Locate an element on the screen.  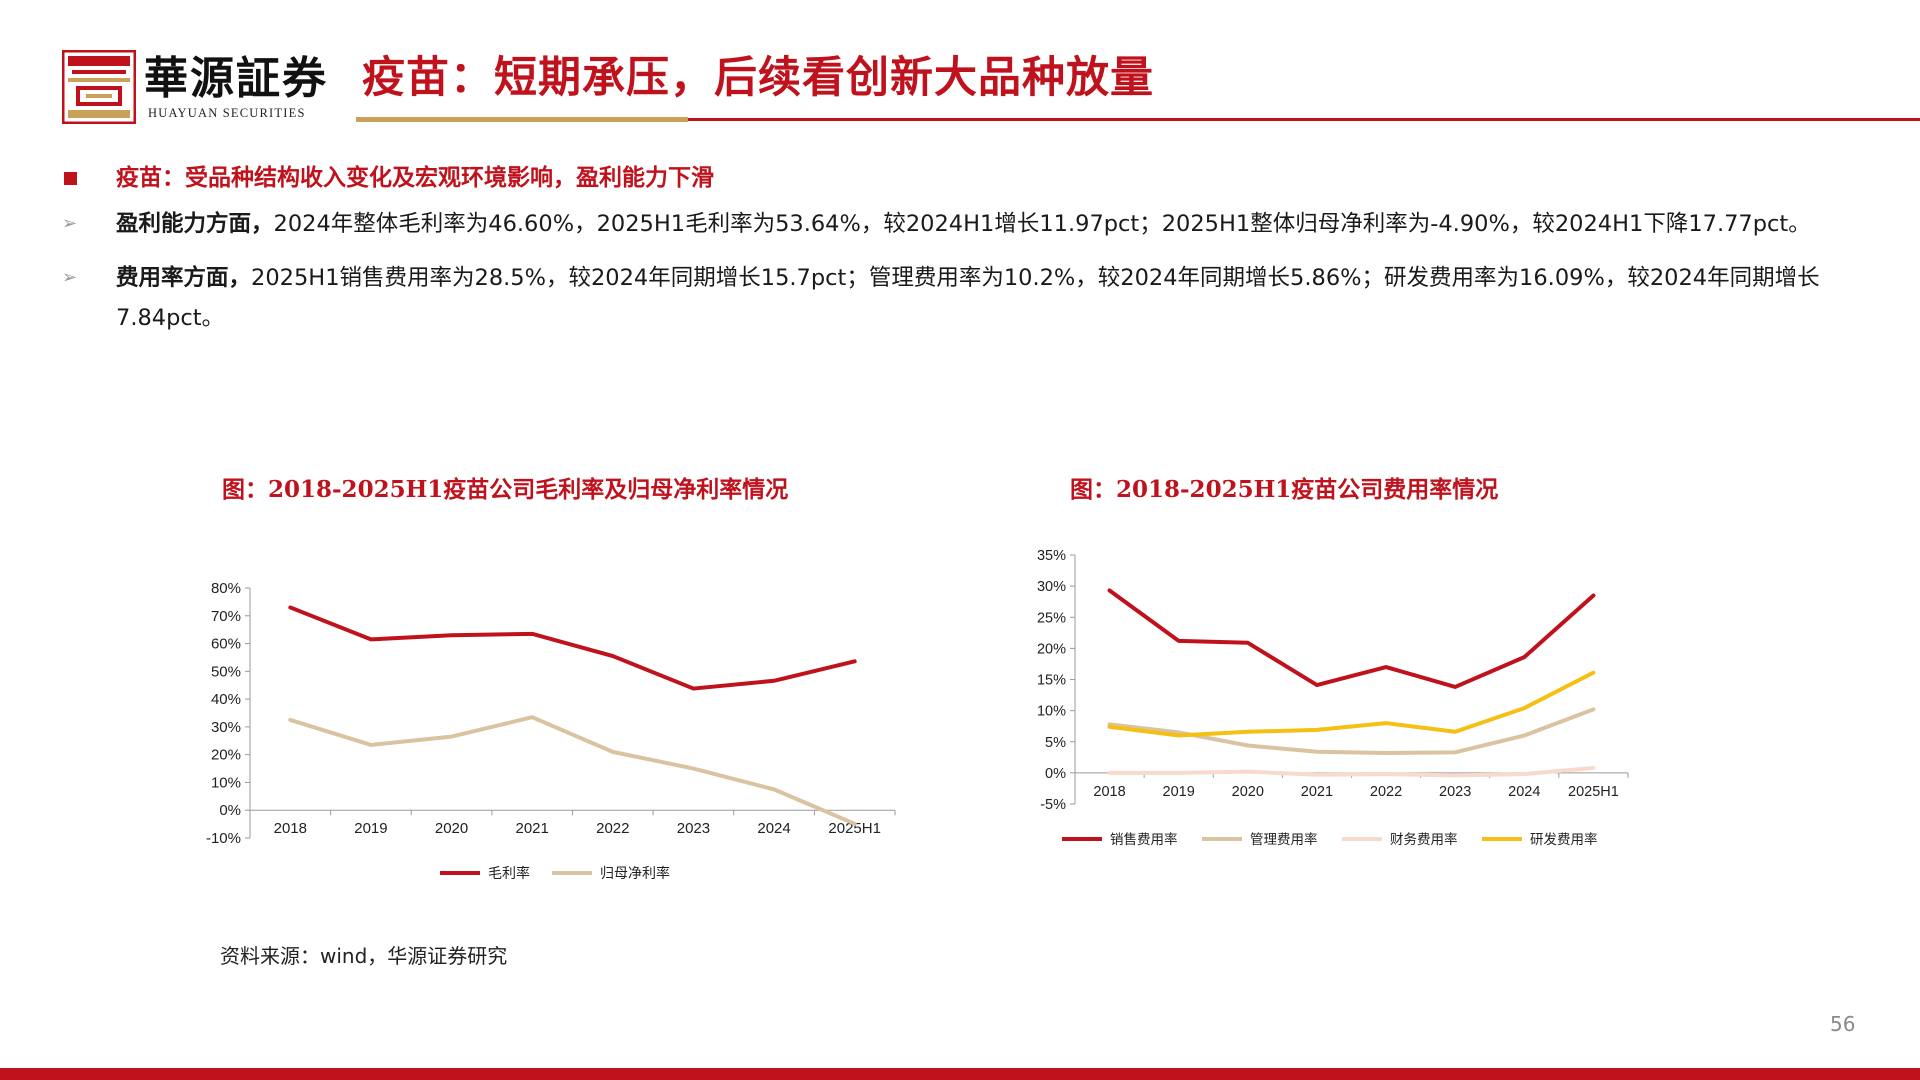
y-tick-label: -5% is located at coordinates (1053, 805).